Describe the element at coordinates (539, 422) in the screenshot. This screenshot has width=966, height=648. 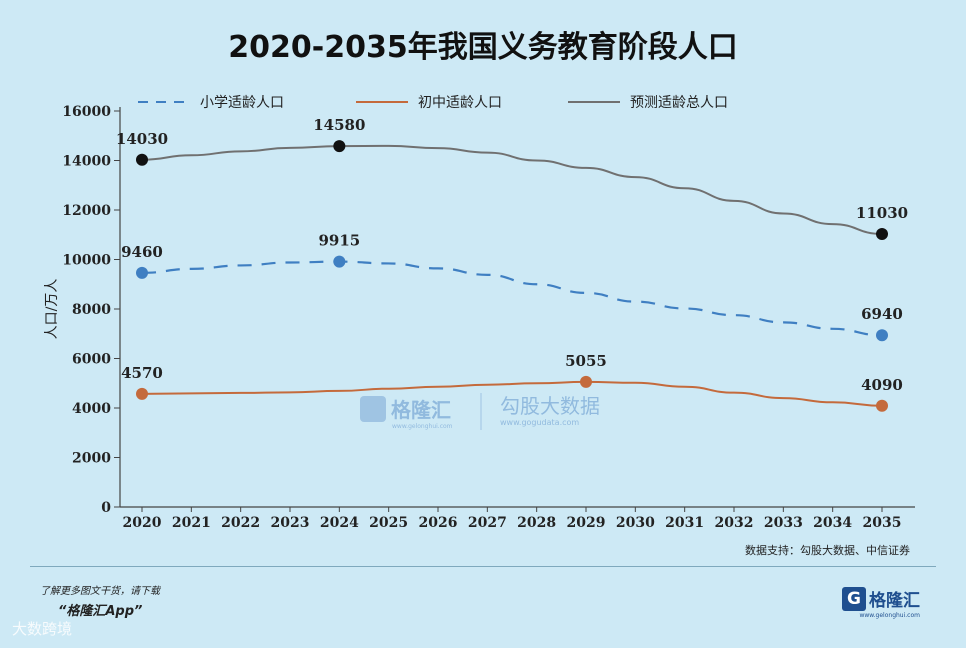
I see `watermark-brand2-url: www.gogudata.com` at that location.